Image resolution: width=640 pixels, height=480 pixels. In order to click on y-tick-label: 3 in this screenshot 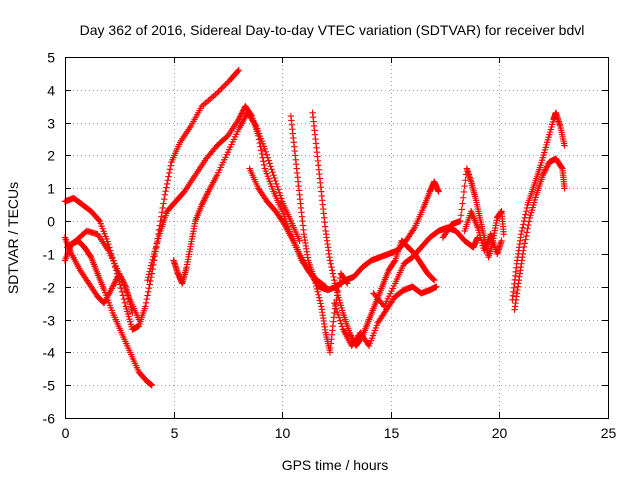, I will do `click(51, 124)`.